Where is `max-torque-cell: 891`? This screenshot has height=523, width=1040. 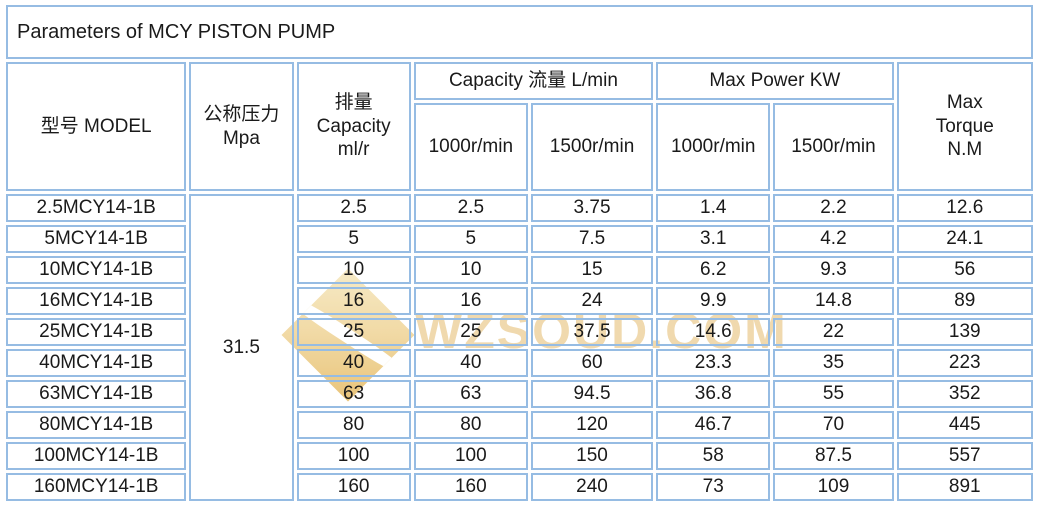 max-torque-cell: 891 is located at coordinates (964, 487).